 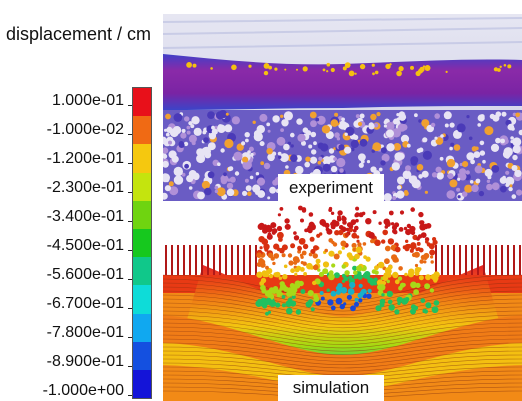 I want to click on legend-tick: -3.400e-01, so click(x=91, y=216).